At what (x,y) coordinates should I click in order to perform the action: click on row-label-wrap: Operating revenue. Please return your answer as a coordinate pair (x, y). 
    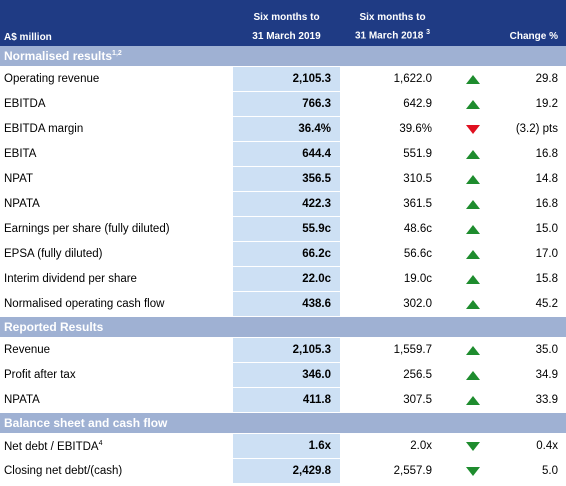
    Looking at the image, I should click on (51, 79).